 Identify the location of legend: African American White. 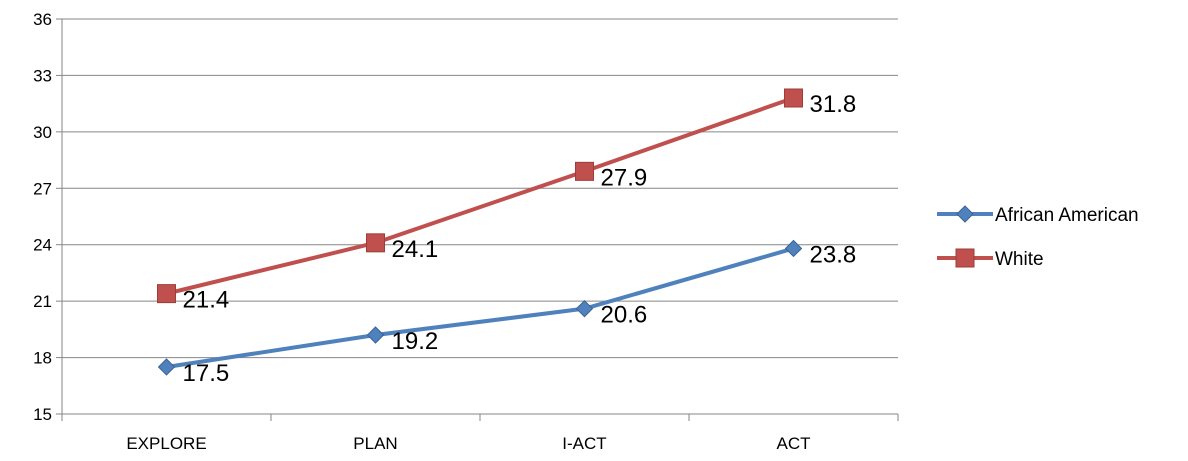
(1038, 237).